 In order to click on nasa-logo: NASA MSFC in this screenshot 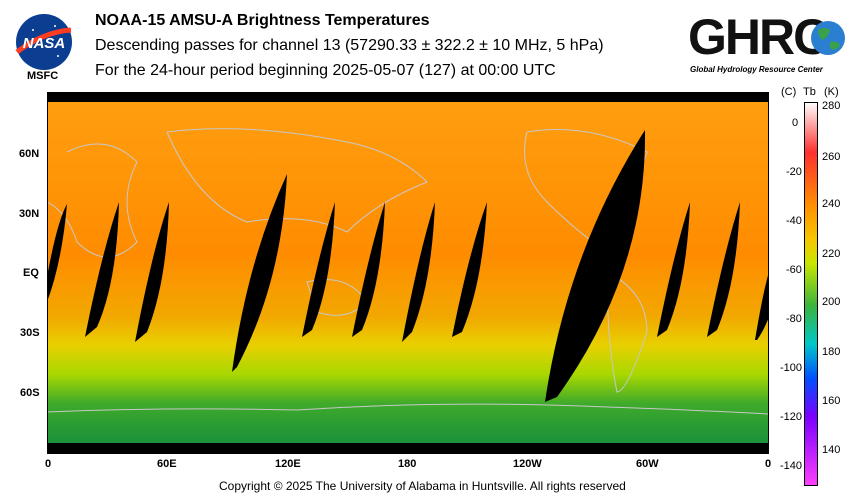, I will do `click(44, 48)`.